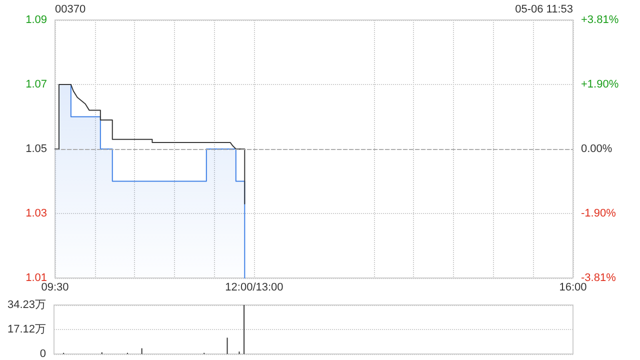  I want to click on y-tick-label: 17.12万, so click(26, 329).